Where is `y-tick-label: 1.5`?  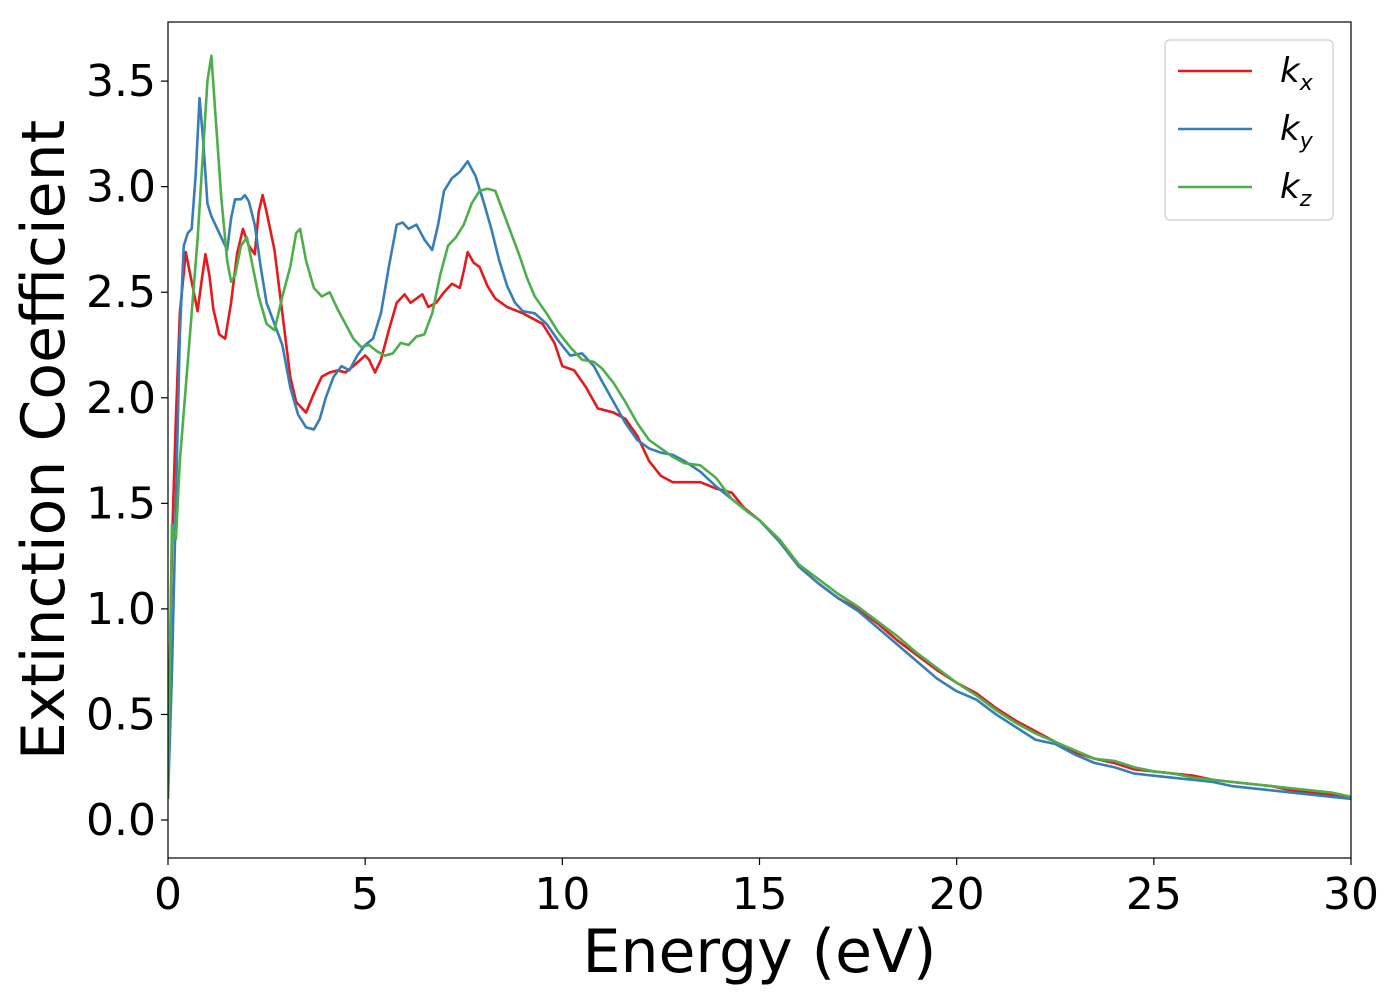 y-tick-label: 1.5 is located at coordinates (121, 503).